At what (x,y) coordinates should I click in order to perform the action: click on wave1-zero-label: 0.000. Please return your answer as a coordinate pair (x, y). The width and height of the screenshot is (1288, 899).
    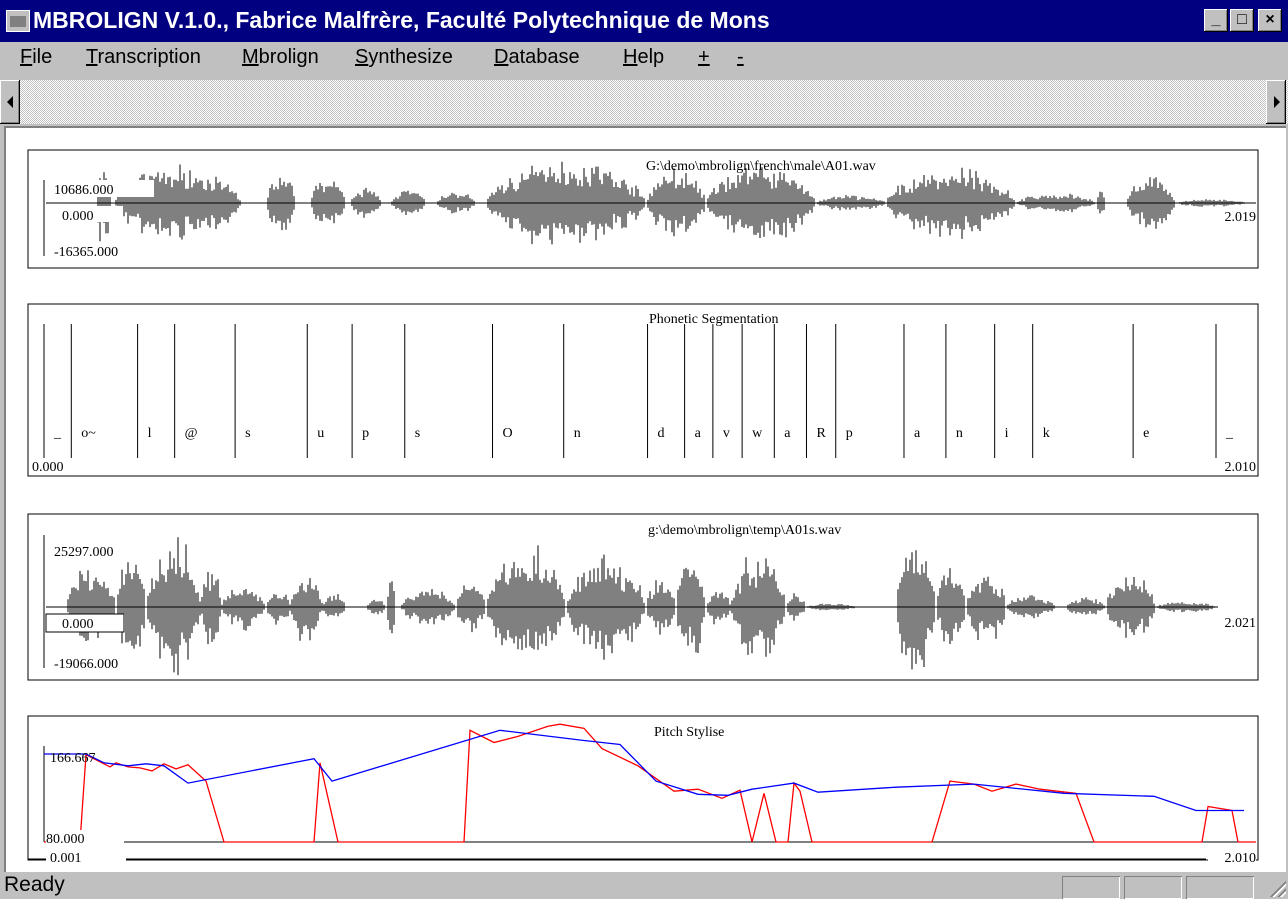
    Looking at the image, I should click on (78, 216).